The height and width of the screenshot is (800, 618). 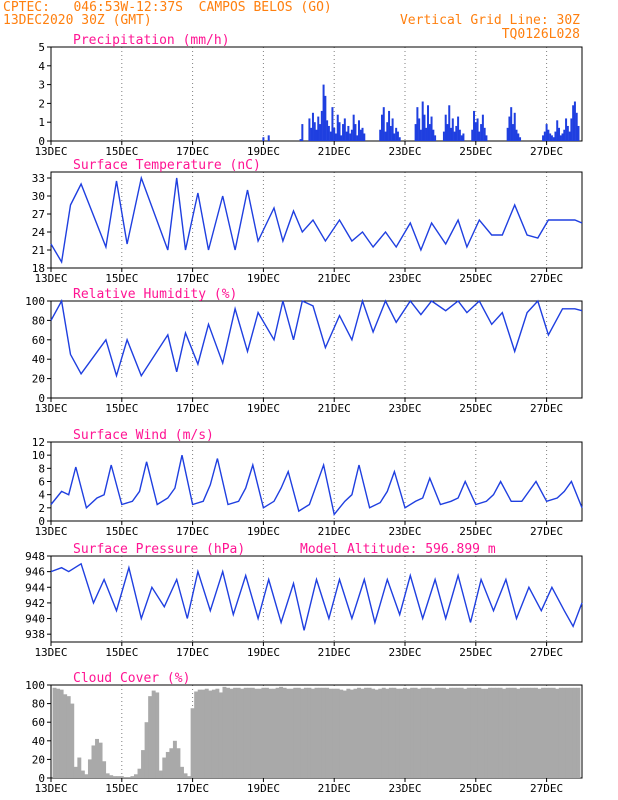 I want to click on y-tick-label: 27, so click(x=38, y=214).